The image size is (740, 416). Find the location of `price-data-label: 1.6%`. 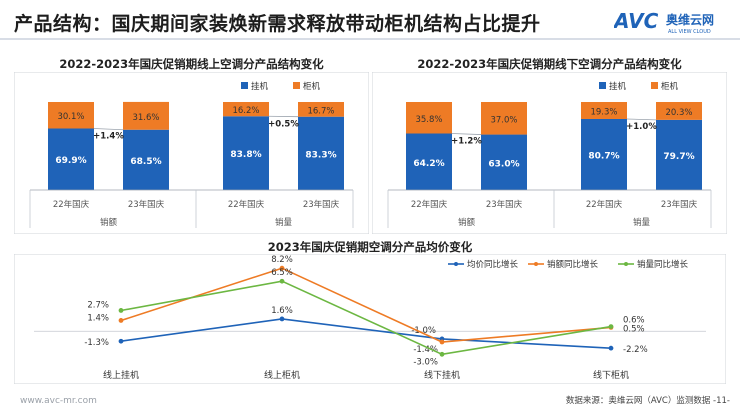

price-data-label: 1.6% is located at coordinates (282, 311).